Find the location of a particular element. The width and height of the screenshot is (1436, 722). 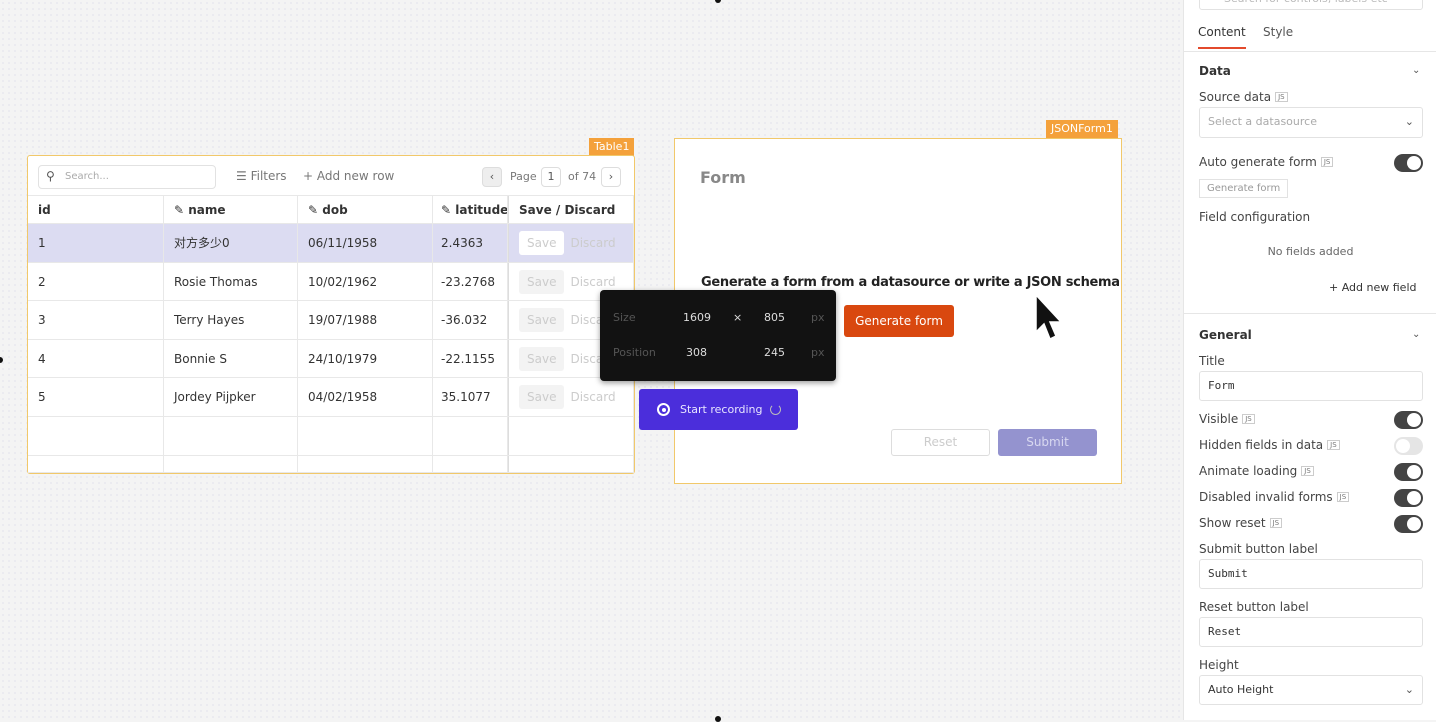

start-recording-button: Start recording is located at coordinates (718, 409).